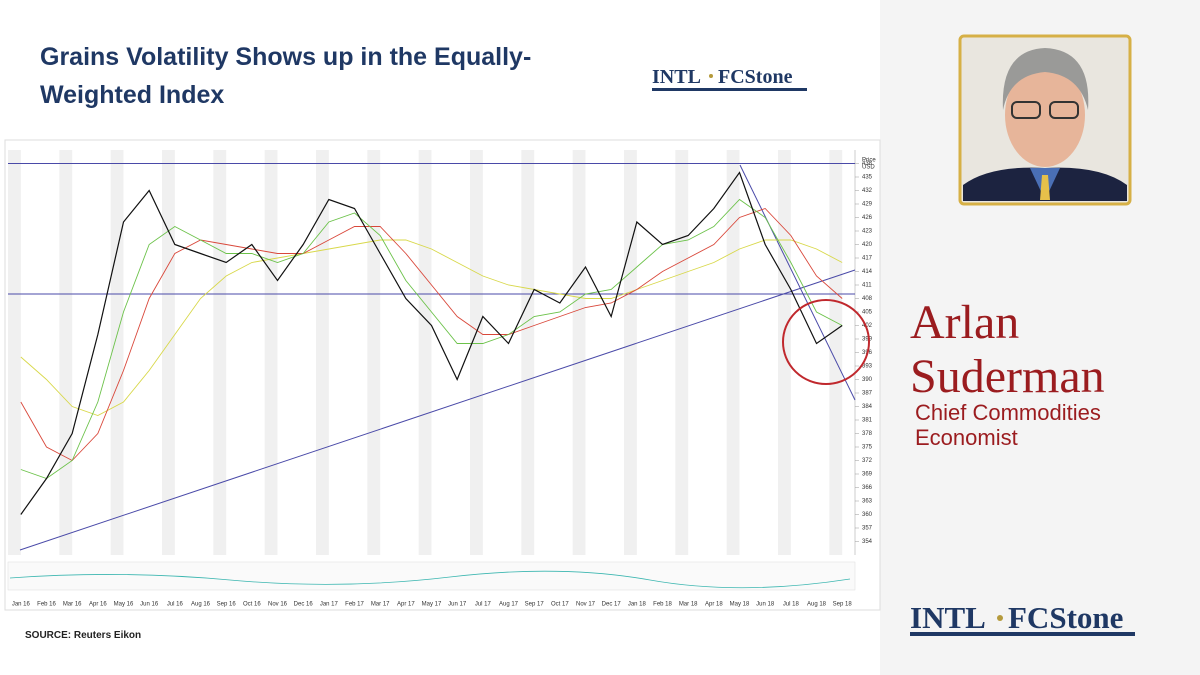 The width and height of the screenshot is (1200, 675). I want to click on logo-text: INTL, so click(676, 77).